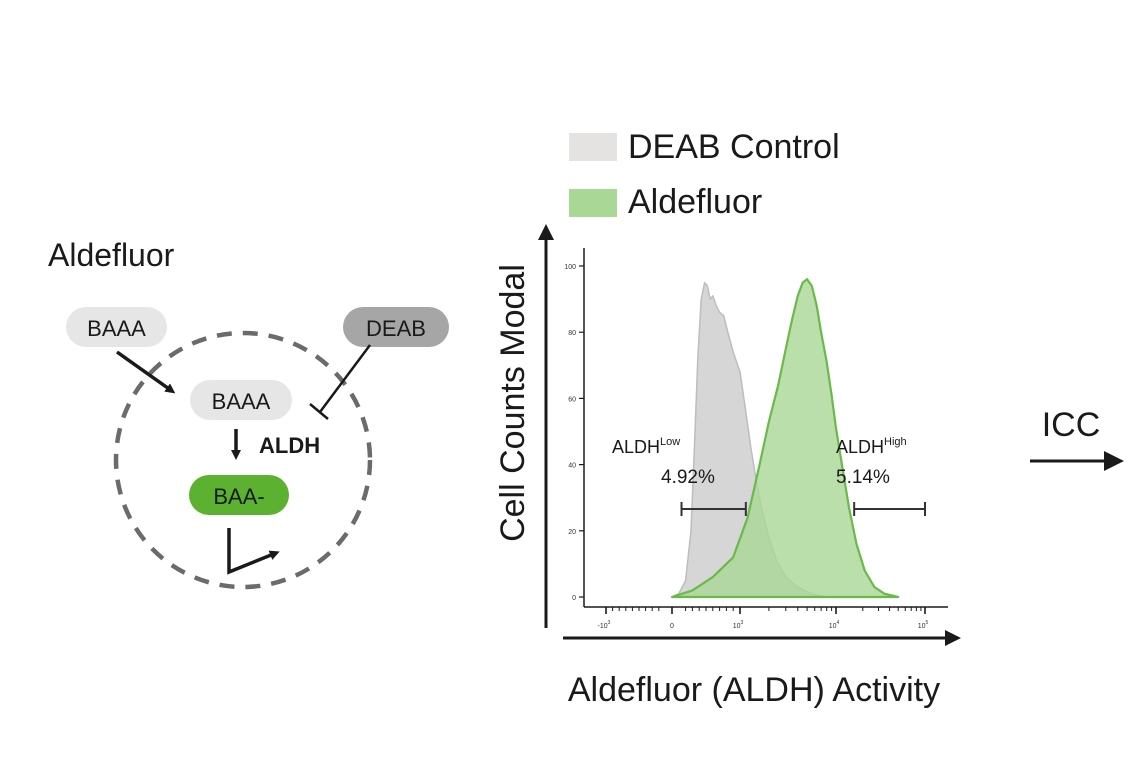 The height and width of the screenshot is (763, 1137). Describe the element at coordinates (834, 625) in the screenshot. I see `x-tick-label: 10⁴` at that location.